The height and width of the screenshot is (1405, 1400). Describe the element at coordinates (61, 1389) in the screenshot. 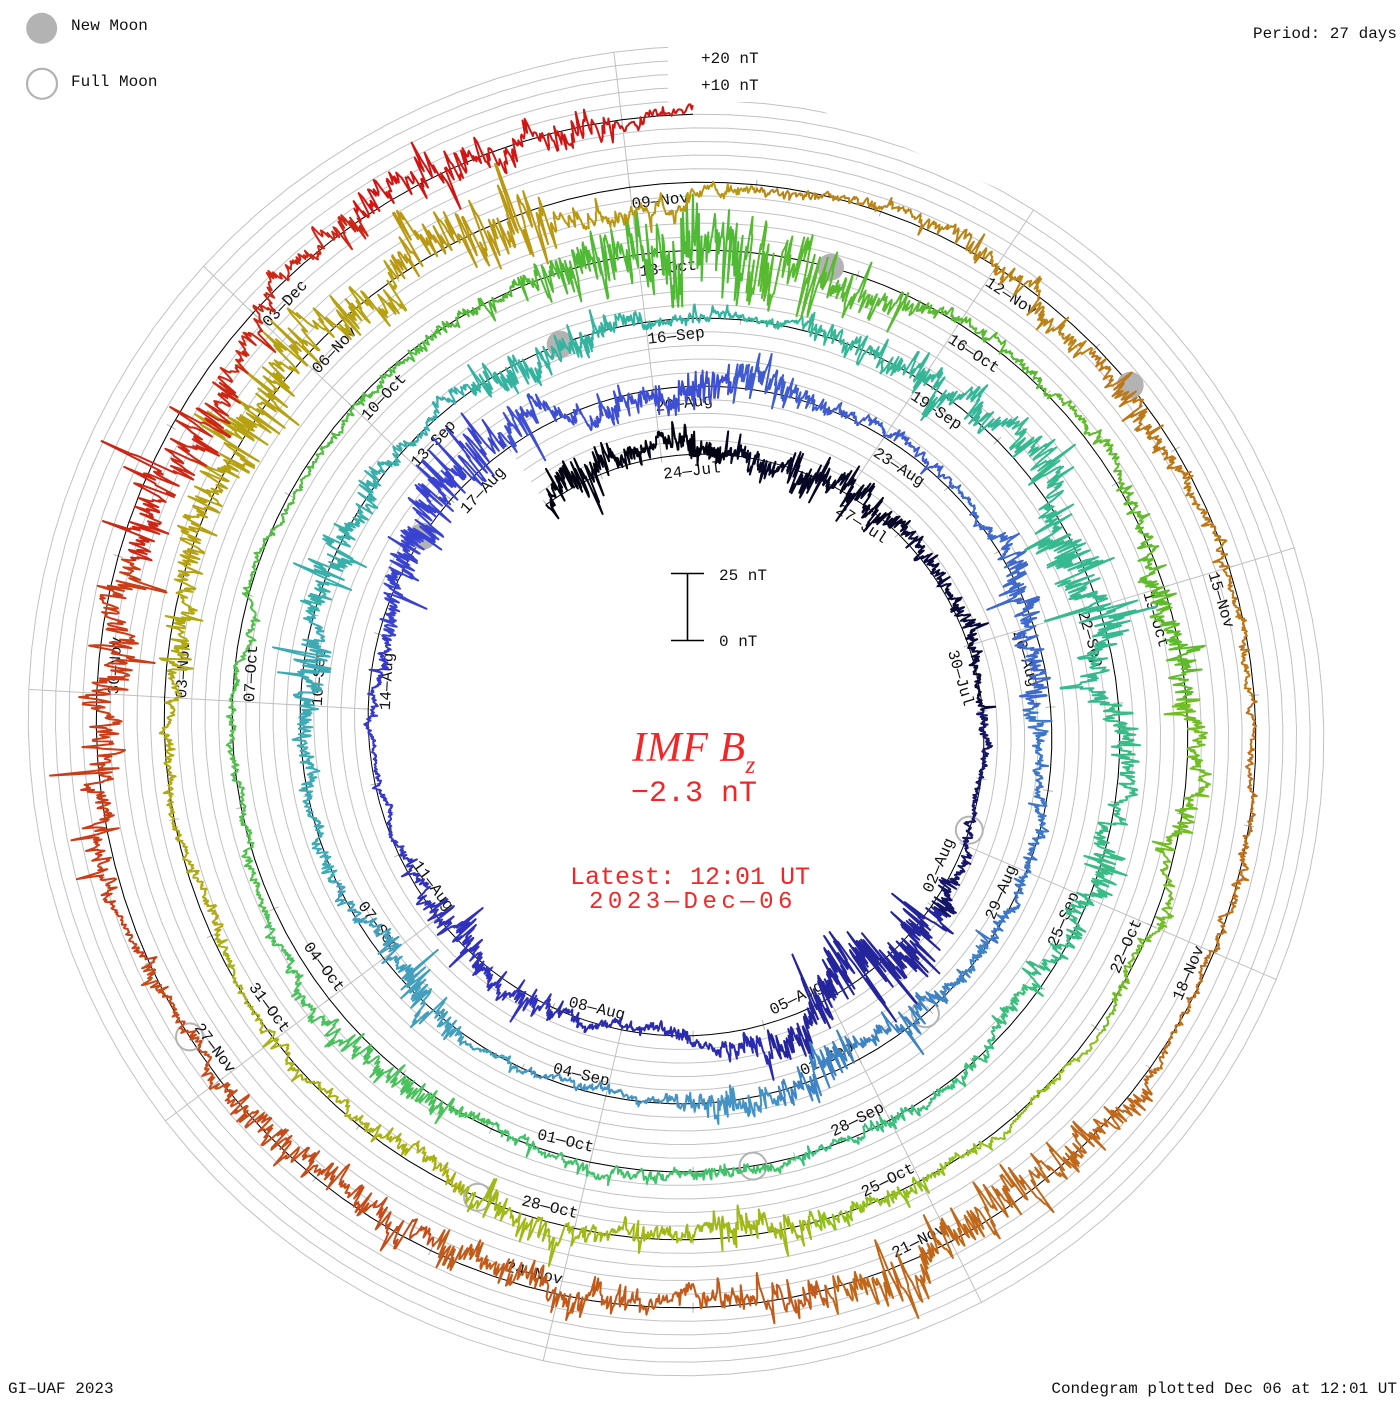

I see `svg-text: GI–UAF 2023` at that location.